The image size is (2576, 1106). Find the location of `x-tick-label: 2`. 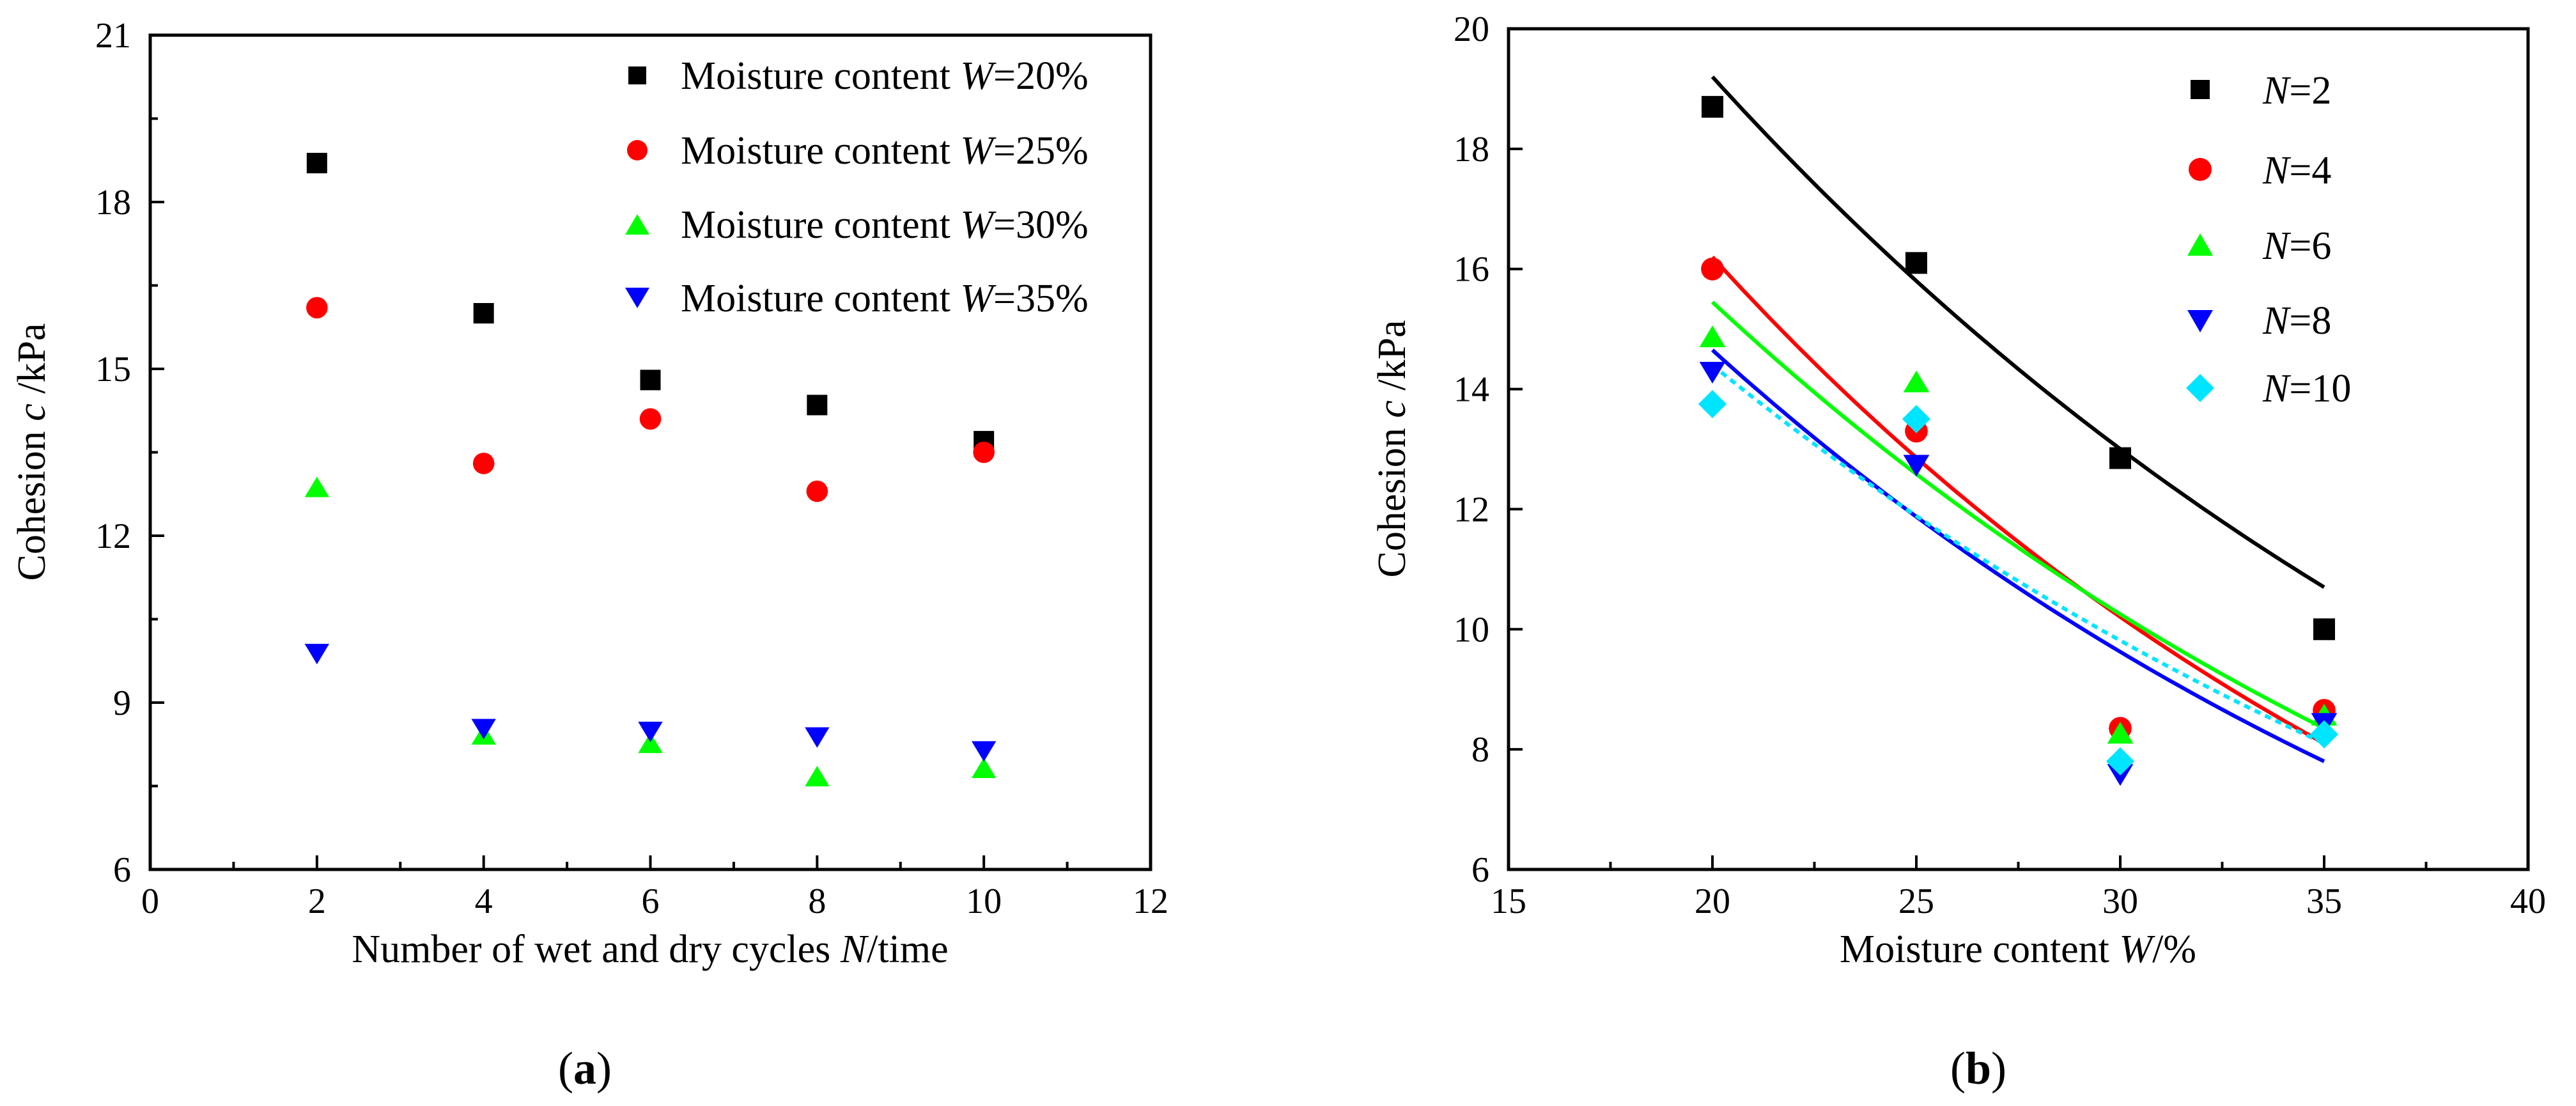

x-tick-label: 2 is located at coordinates (317, 901).